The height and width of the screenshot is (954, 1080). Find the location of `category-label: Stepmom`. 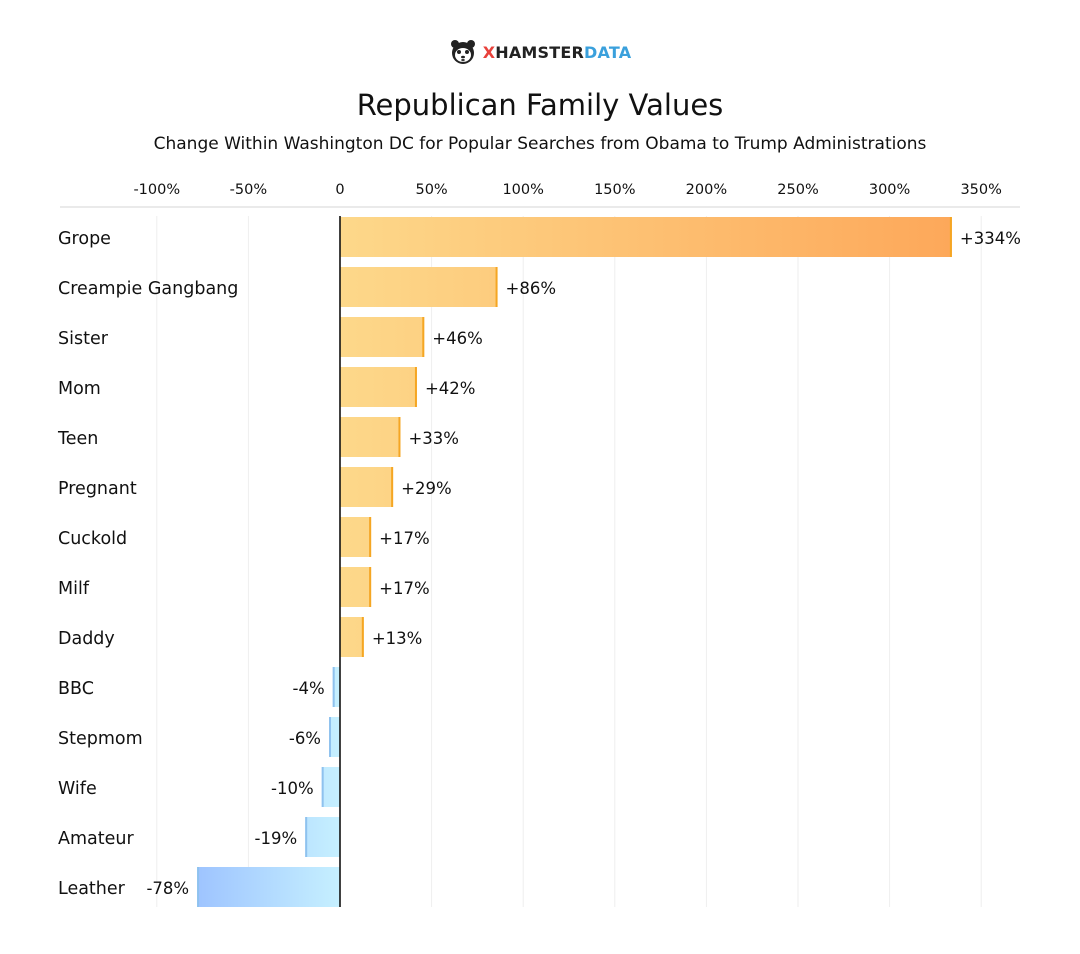

category-label: Stepmom is located at coordinates (100, 739).